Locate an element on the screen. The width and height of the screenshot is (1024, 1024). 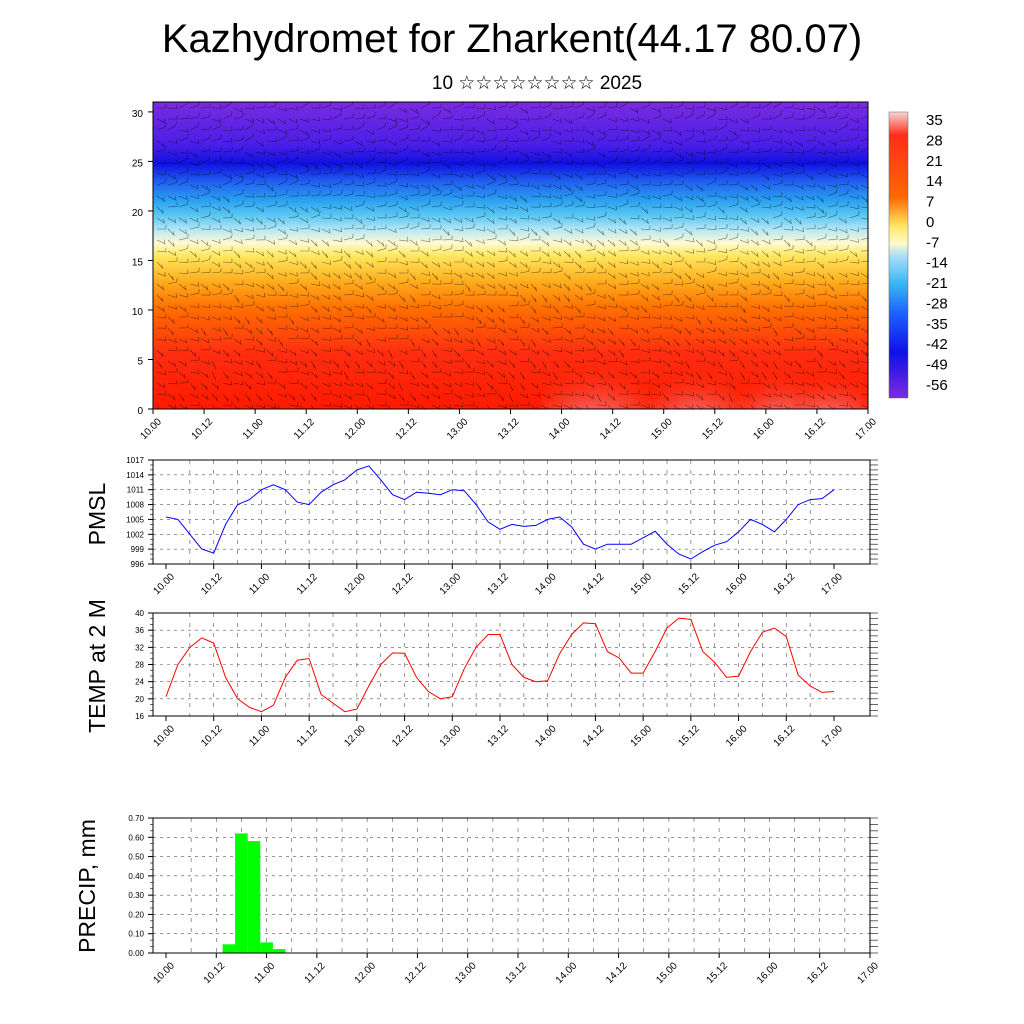
chart-title: Kazhydromet for Zharkent(44.17 80.07) is located at coordinates (512, 39).